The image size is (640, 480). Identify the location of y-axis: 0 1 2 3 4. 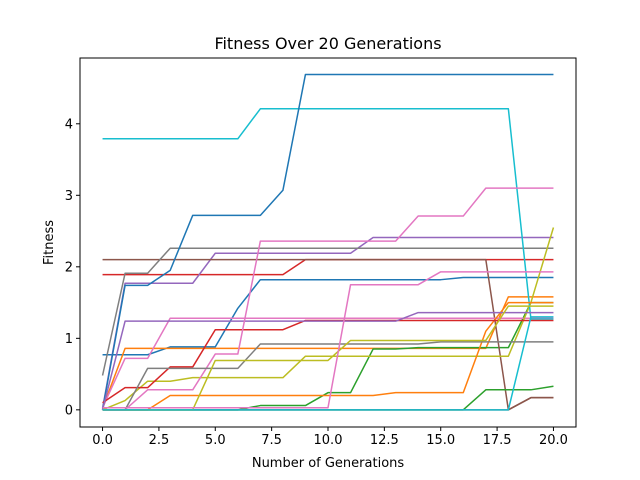
(72, 267).